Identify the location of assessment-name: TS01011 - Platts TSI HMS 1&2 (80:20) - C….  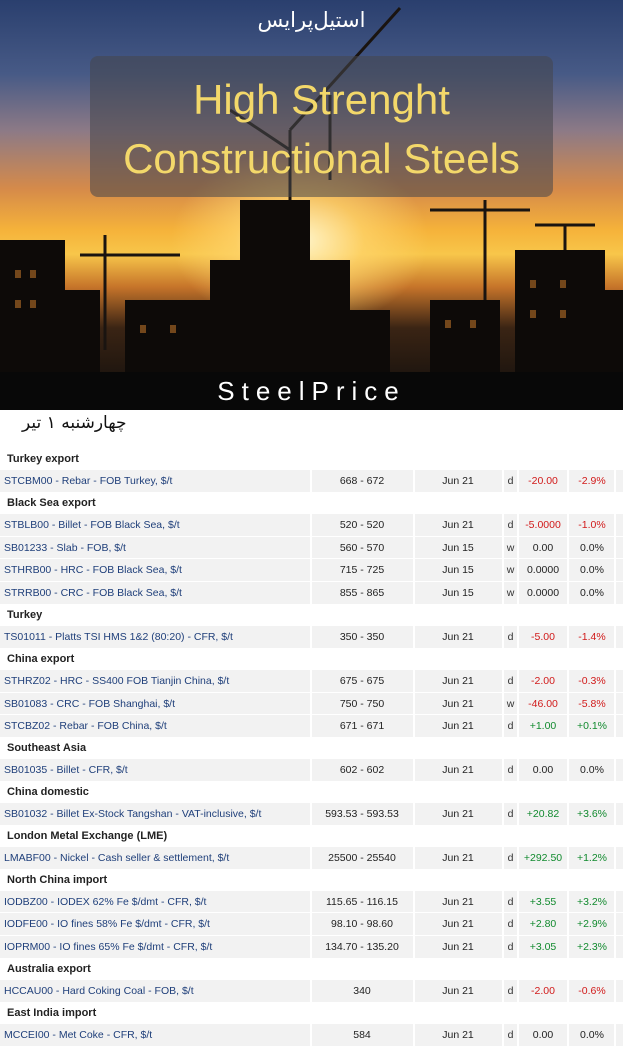
(118, 636).